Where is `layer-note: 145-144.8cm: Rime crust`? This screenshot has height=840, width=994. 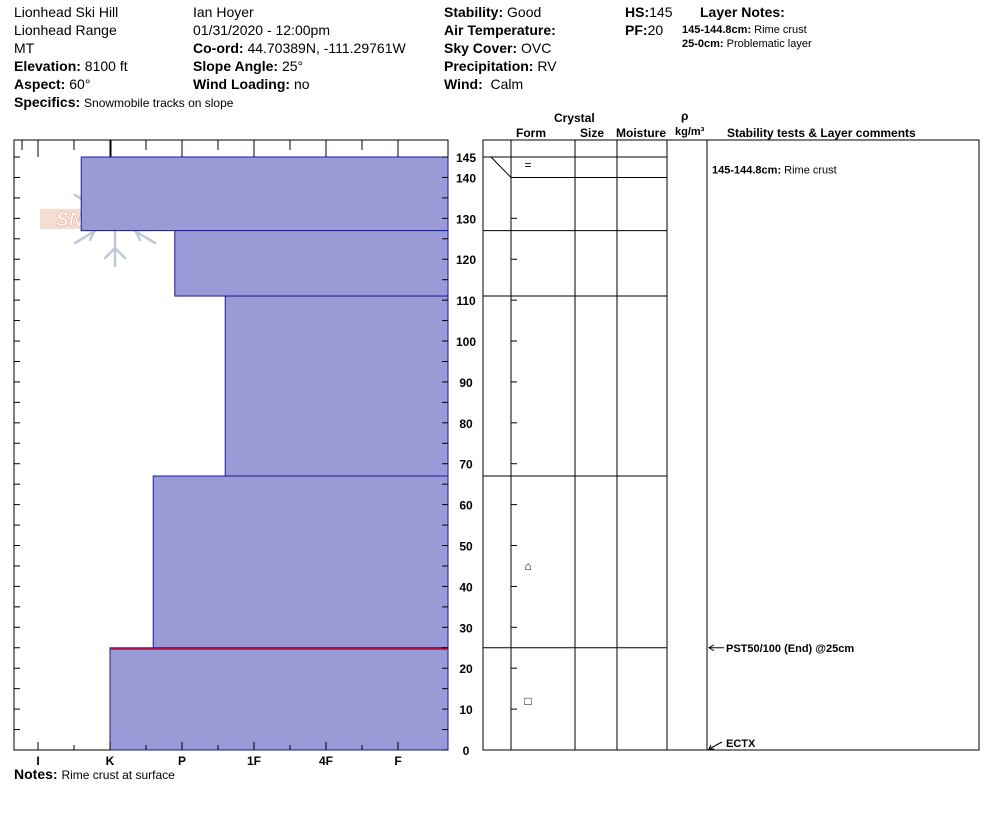
layer-note: 145-144.8cm: Rime crust is located at coordinates (744, 30).